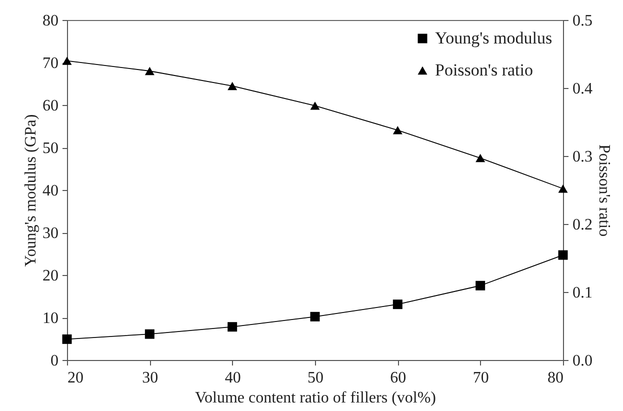 Image resolution: width=623 pixels, height=411 pixels. What do you see at coordinates (484, 70) in the screenshot?
I see `legend-label: Poisson's ratio` at bounding box center [484, 70].